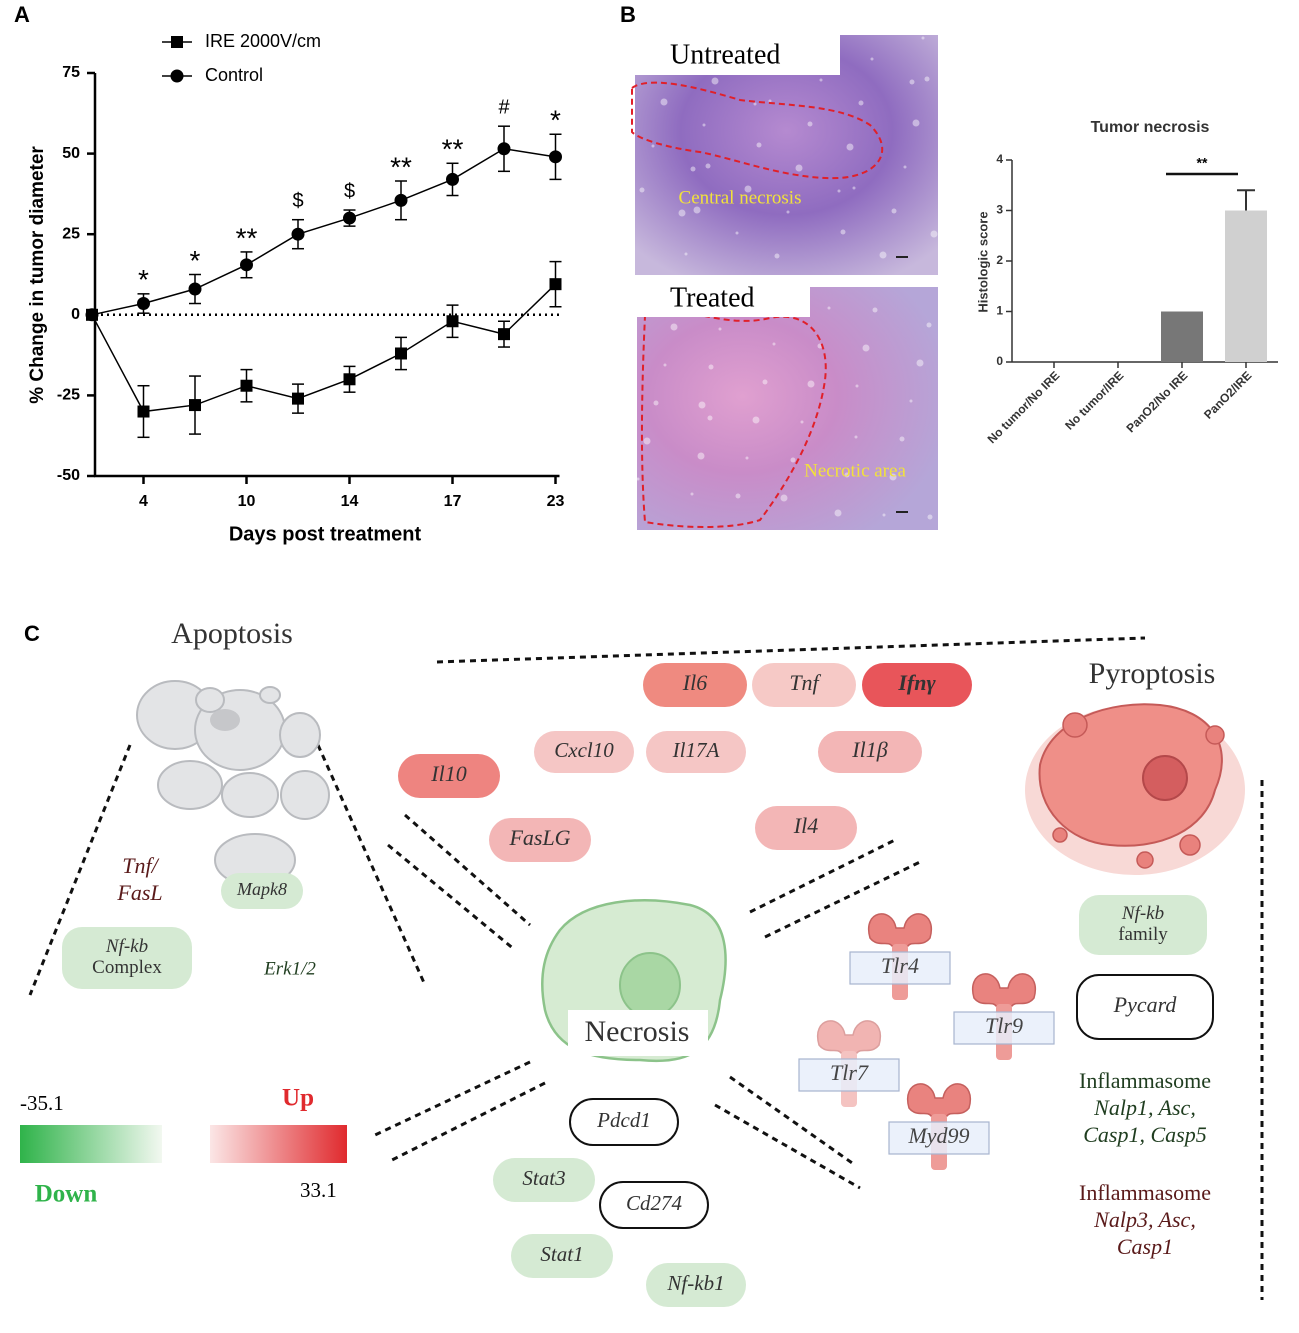  I want to click on scale-max: 33.1, so click(318, 1190).